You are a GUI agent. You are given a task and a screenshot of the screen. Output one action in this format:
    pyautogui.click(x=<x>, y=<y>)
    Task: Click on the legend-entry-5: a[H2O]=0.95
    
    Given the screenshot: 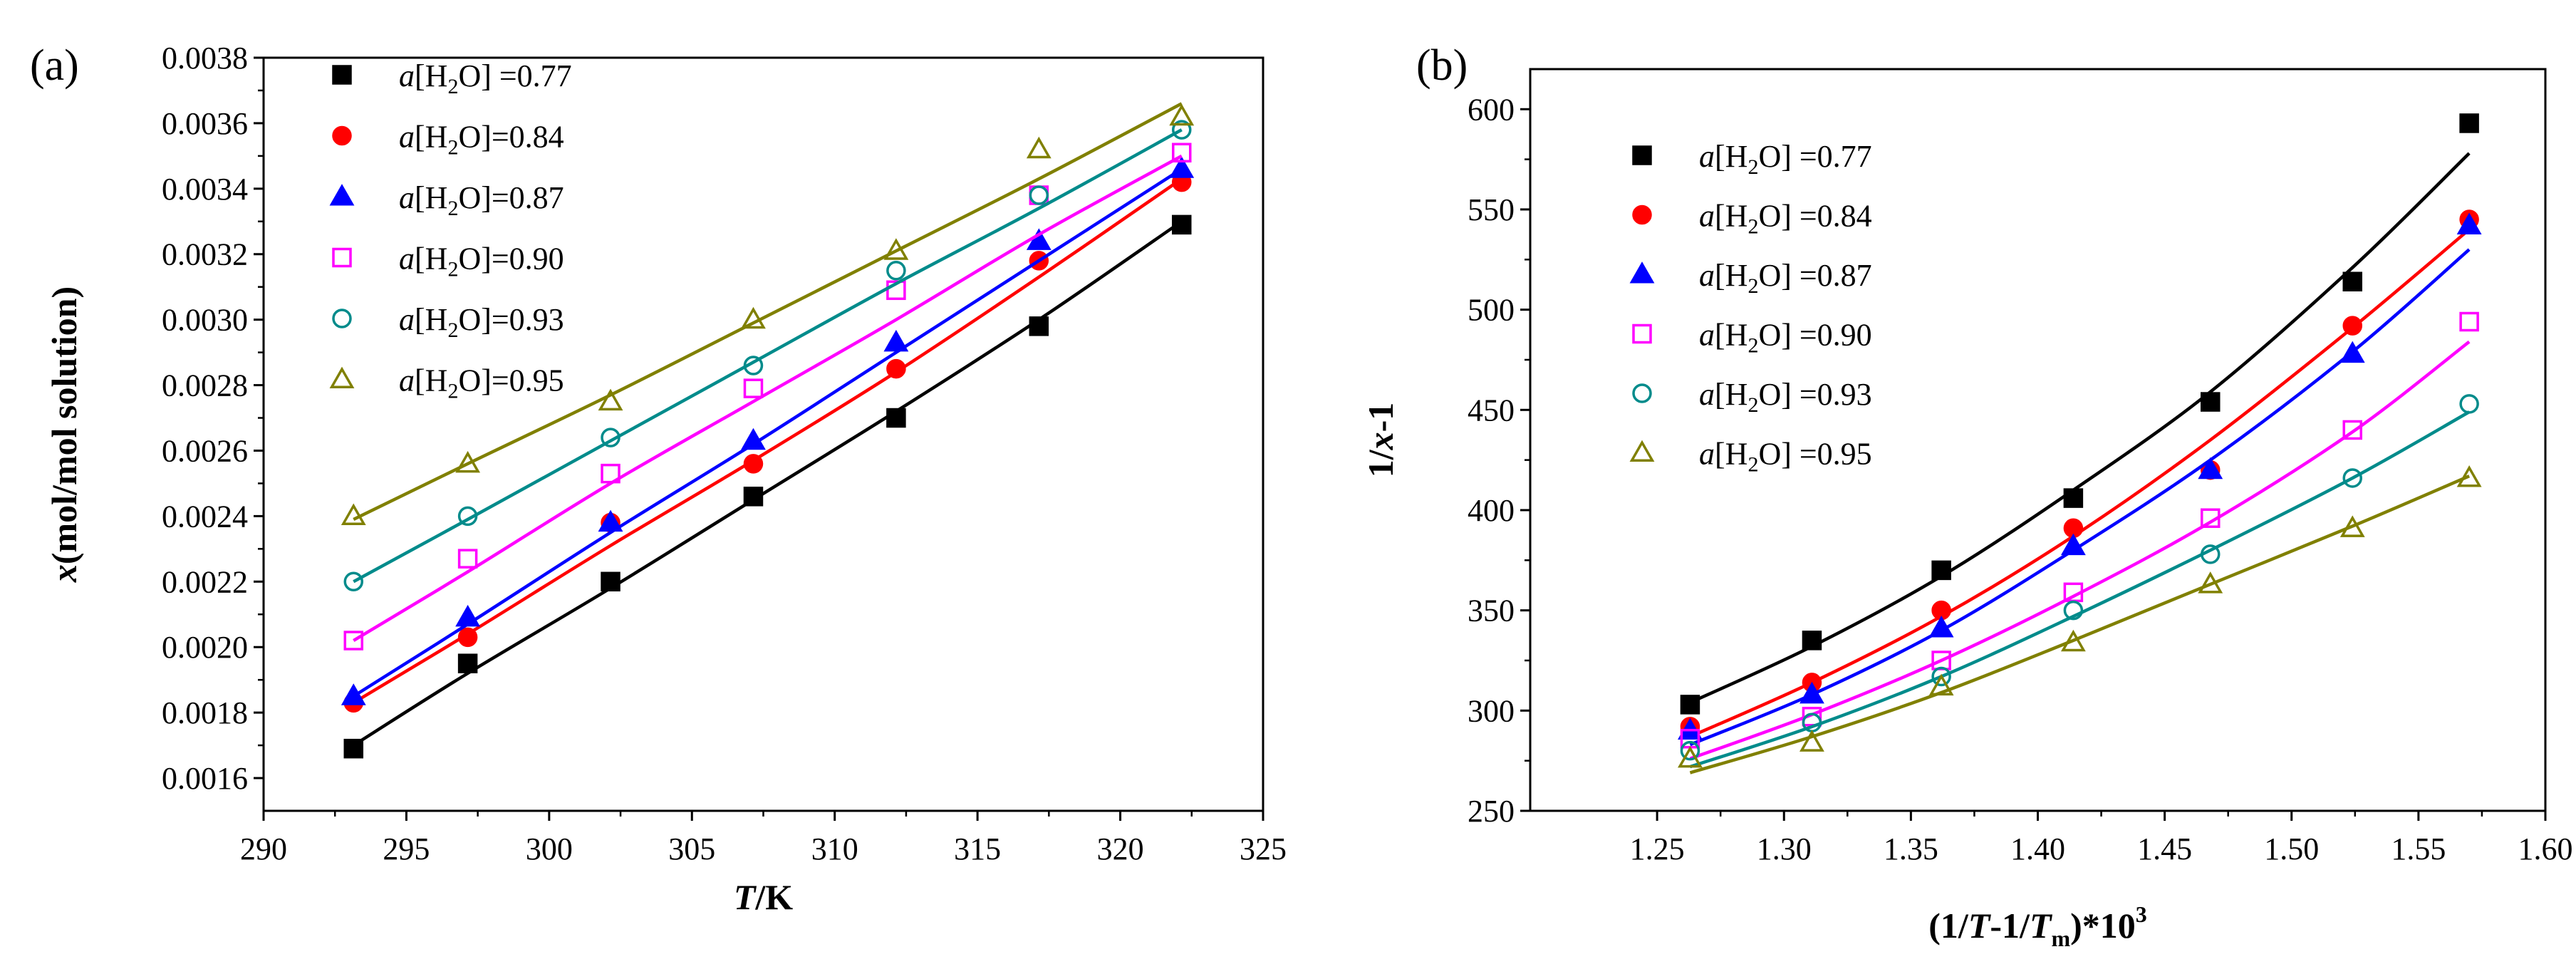 What is the action you would take?
    pyautogui.click(x=446, y=383)
    